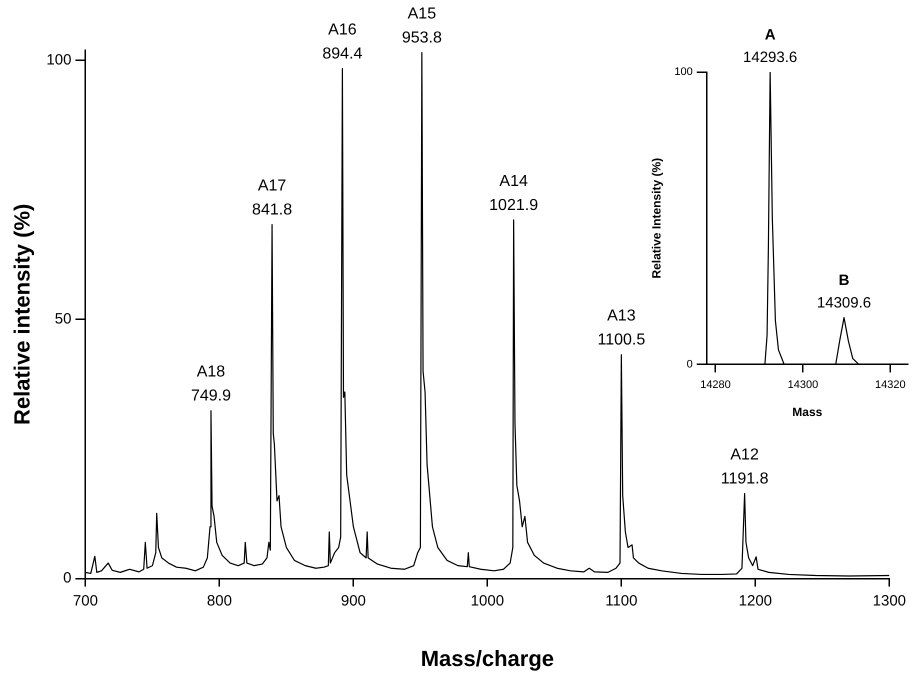 The image size is (912, 681). Describe the element at coordinates (342, 42) in the screenshot. I see `annotation: A16 894.4` at that location.